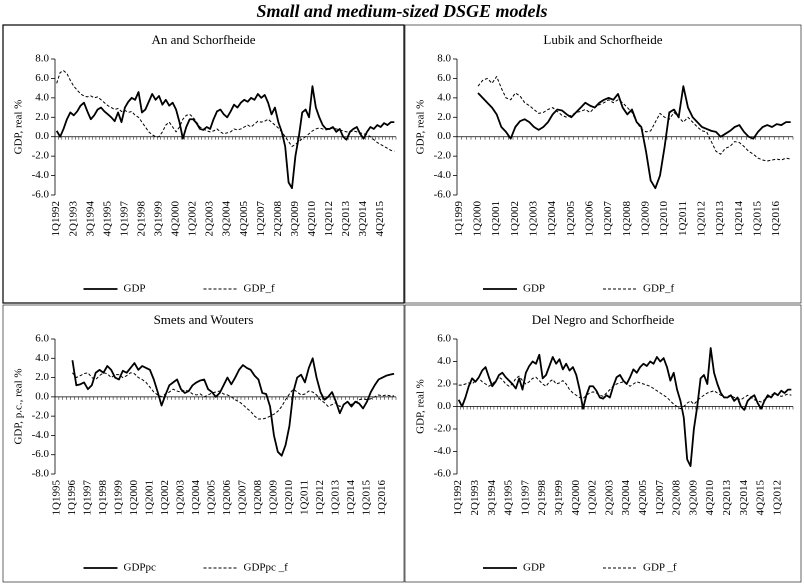 The width and height of the screenshot is (804, 584). Describe the element at coordinates (211, 498) in the screenshot. I see `x-tick-label: 1Q2005` at that location.